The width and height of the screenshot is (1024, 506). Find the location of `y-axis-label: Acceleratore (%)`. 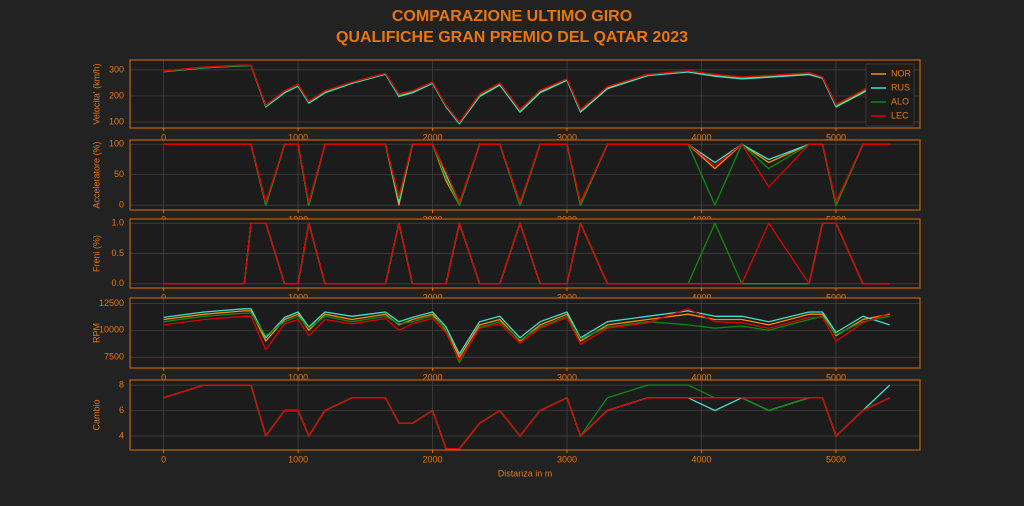

y-axis-label: Acceleratore (%) is located at coordinates (96, 174).